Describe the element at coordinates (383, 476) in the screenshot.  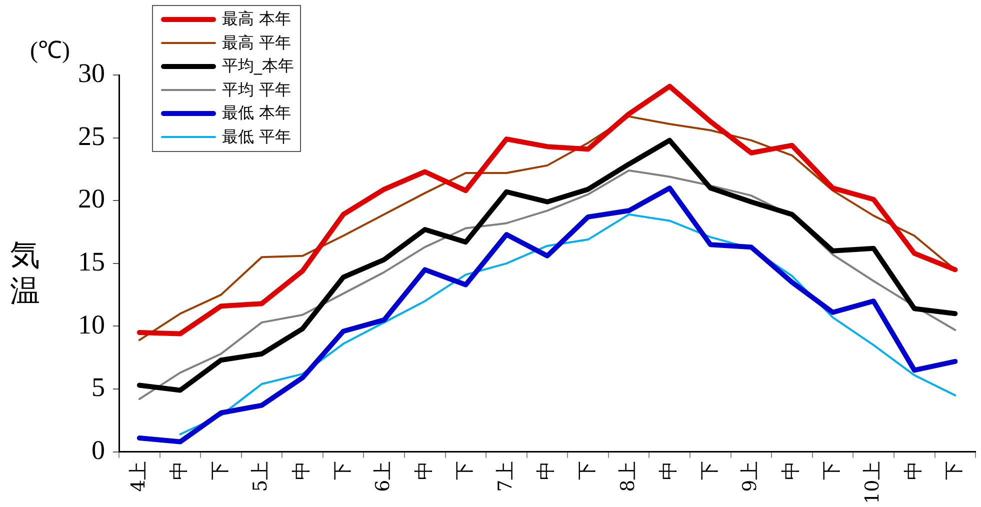
I see `x-tick-label: 6上` at that location.